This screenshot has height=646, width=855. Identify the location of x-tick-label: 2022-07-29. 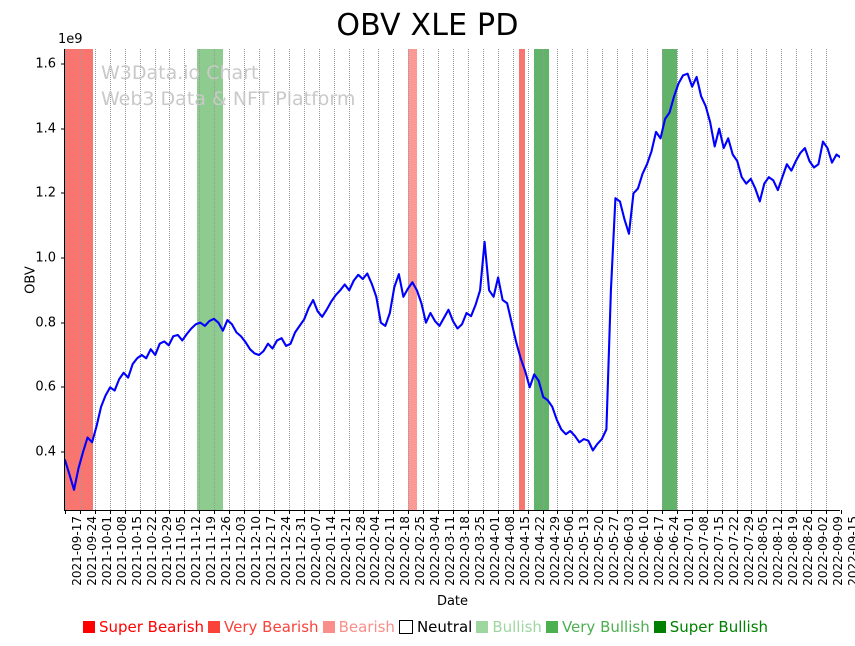
(748, 551).